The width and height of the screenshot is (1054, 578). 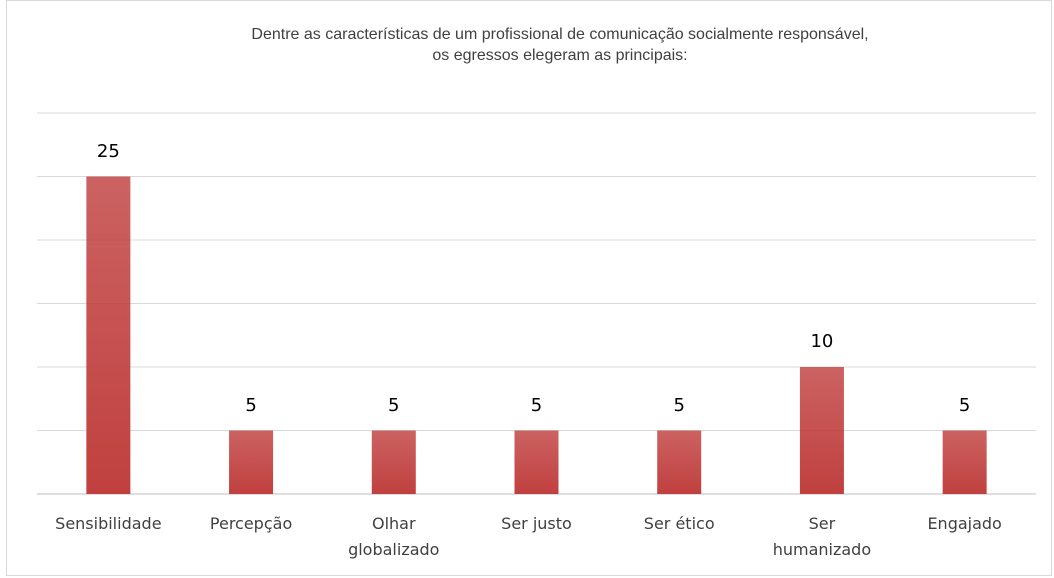 I want to click on x-tick-label: Percepção, so click(x=251, y=523).